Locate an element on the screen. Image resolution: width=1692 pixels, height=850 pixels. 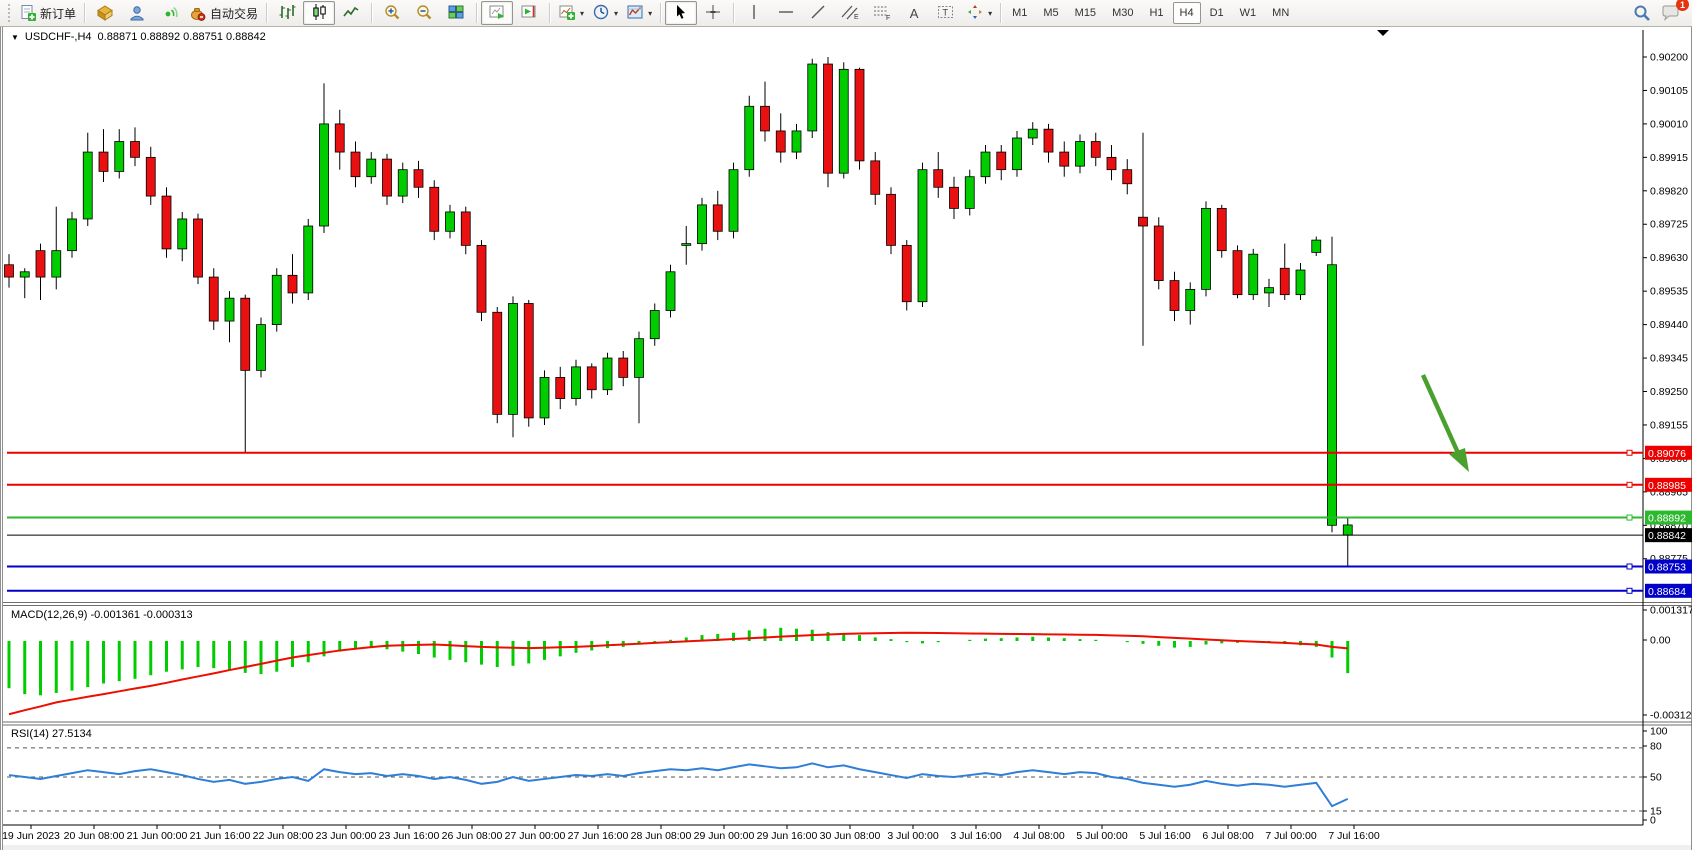
gold-chart-icon is located at coordinates (105, 13).